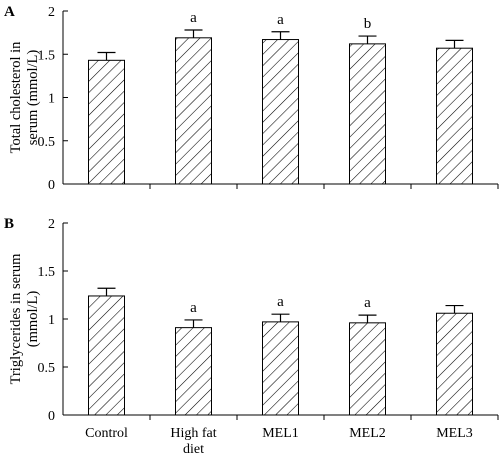  What do you see at coordinates (16, 97) in the screenshot?
I see `y-axis-title-line-1: Total cholesterol in` at bounding box center [16, 97].